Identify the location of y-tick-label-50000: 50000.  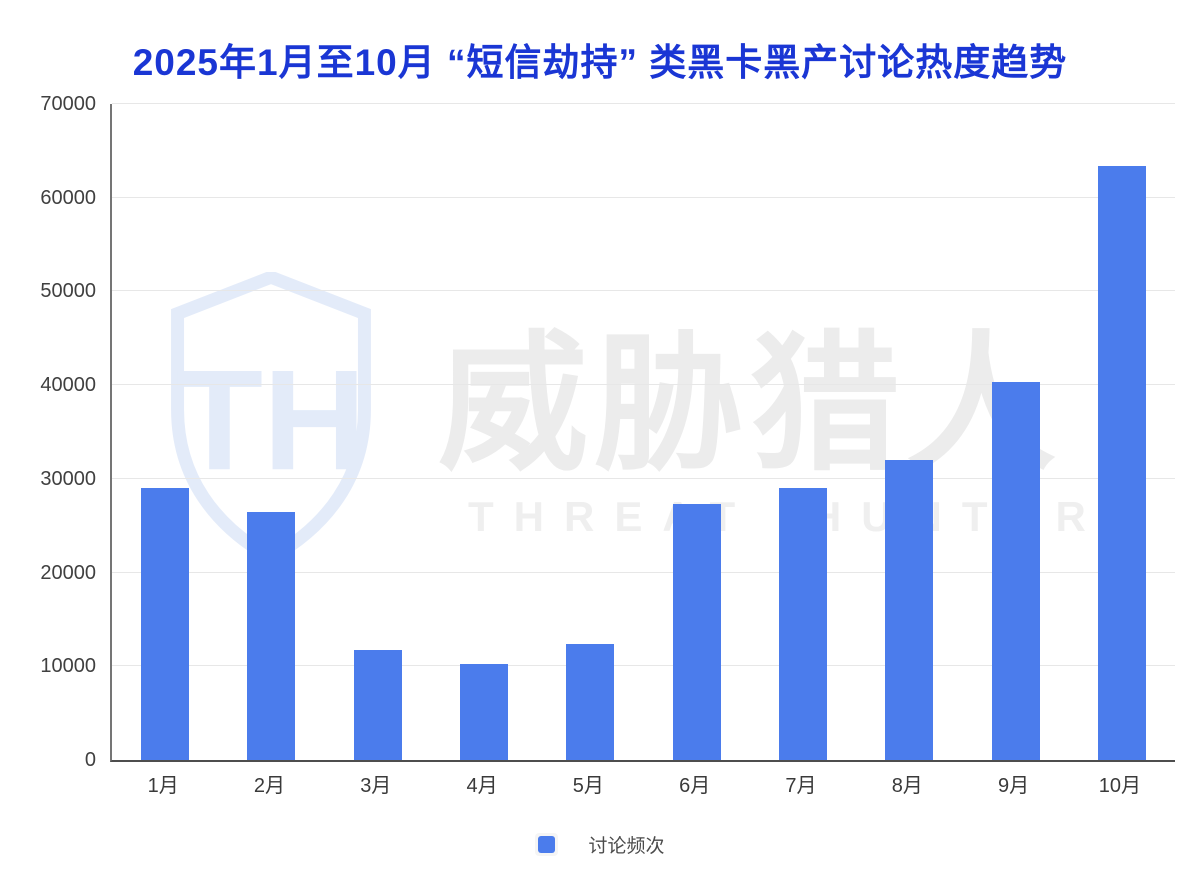
(68, 291).